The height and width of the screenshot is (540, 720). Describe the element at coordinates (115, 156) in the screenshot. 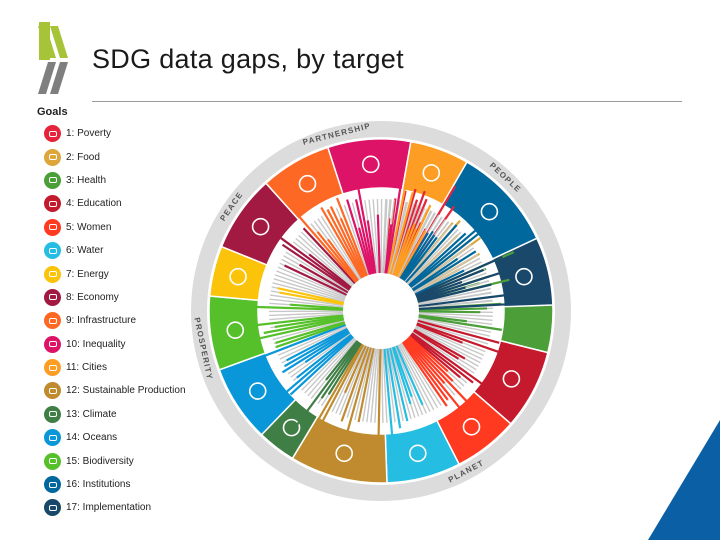

I see `legend-item: 2: Food` at that location.